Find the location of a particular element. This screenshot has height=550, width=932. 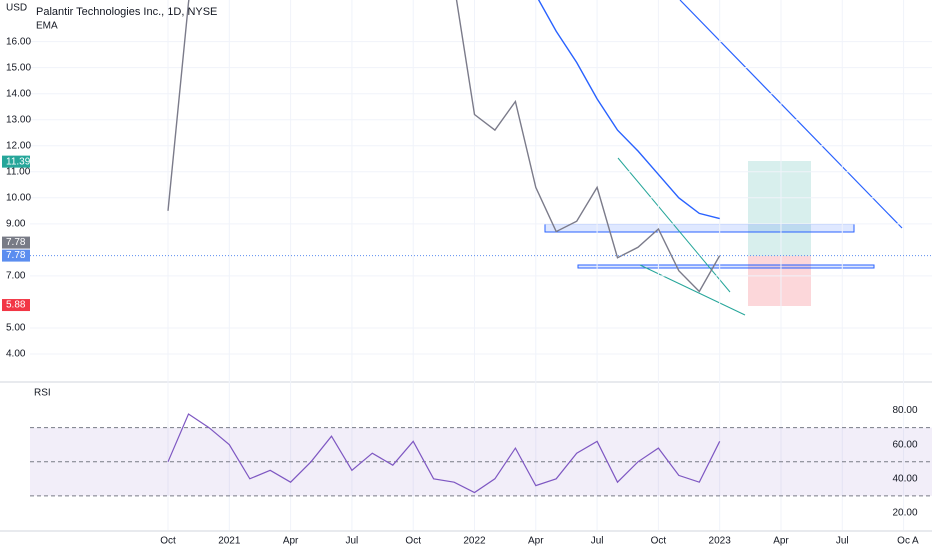

rsi-tick-label: 40.00 is located at coordinates (904, 478).